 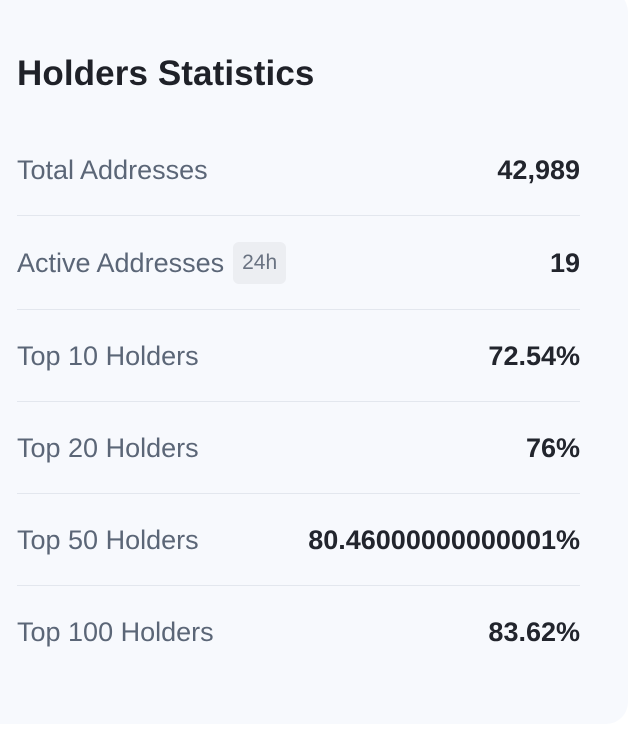 I want to click on stat-row-top-20-holders: Top 20 Holders 76%, so click(x=298, y=448).